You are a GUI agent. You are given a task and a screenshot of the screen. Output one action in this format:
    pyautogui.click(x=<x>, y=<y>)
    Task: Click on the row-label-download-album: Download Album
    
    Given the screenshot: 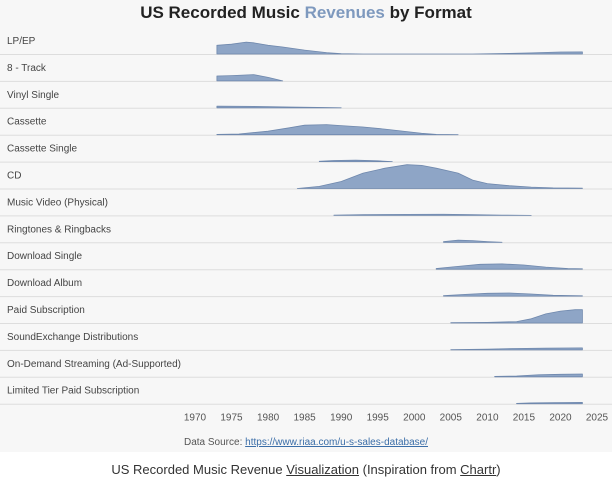 What is the action you would take?
    pyautogui.click(x=44, y=283)
    